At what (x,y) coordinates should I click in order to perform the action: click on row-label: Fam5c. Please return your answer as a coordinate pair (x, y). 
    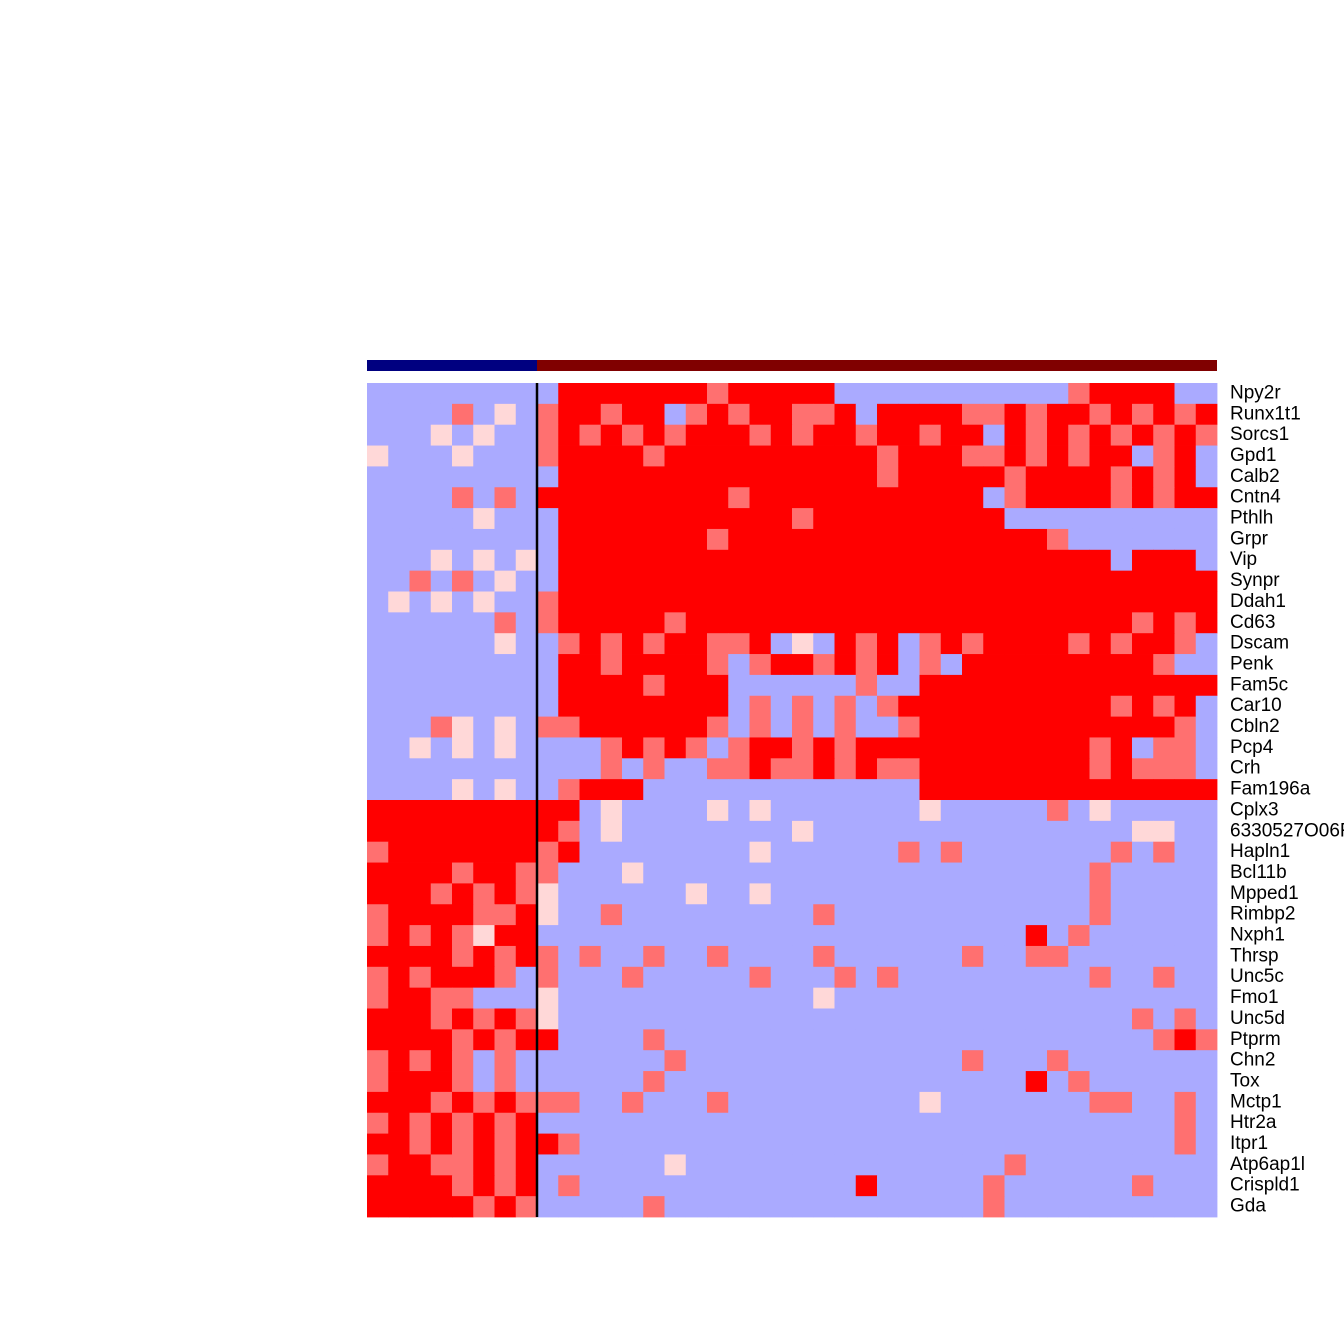
    Looking at the image, I should click on (1259, 684).